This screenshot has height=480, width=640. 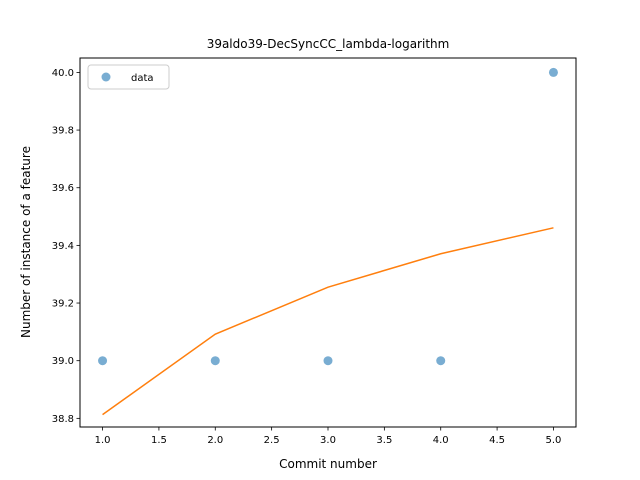 What do you see at coordinates (215, 440) in the screenshot?
I see `x-tick-label: 2.0` at bounding box center [215, 440].